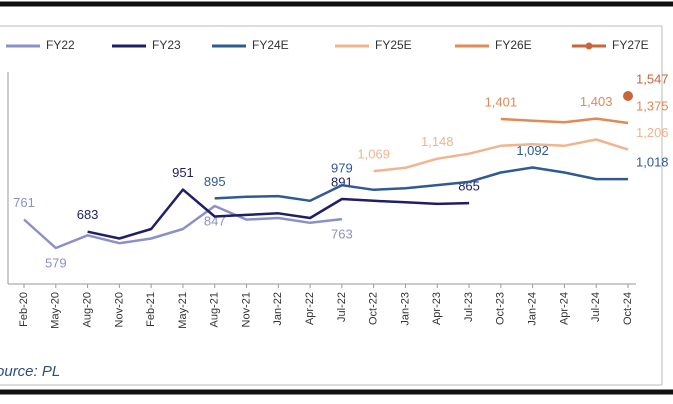  I want to click on value-label: 1,375, so click(652, 105).